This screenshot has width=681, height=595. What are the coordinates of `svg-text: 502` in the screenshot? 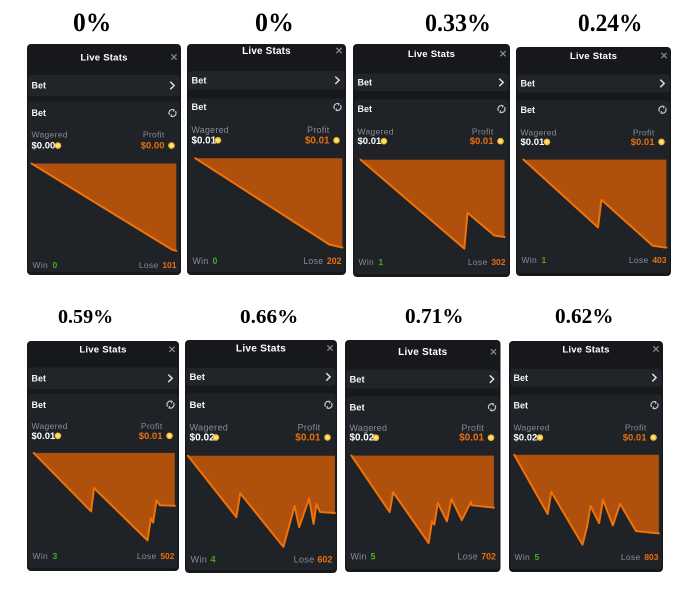 It's located at (167, 556).